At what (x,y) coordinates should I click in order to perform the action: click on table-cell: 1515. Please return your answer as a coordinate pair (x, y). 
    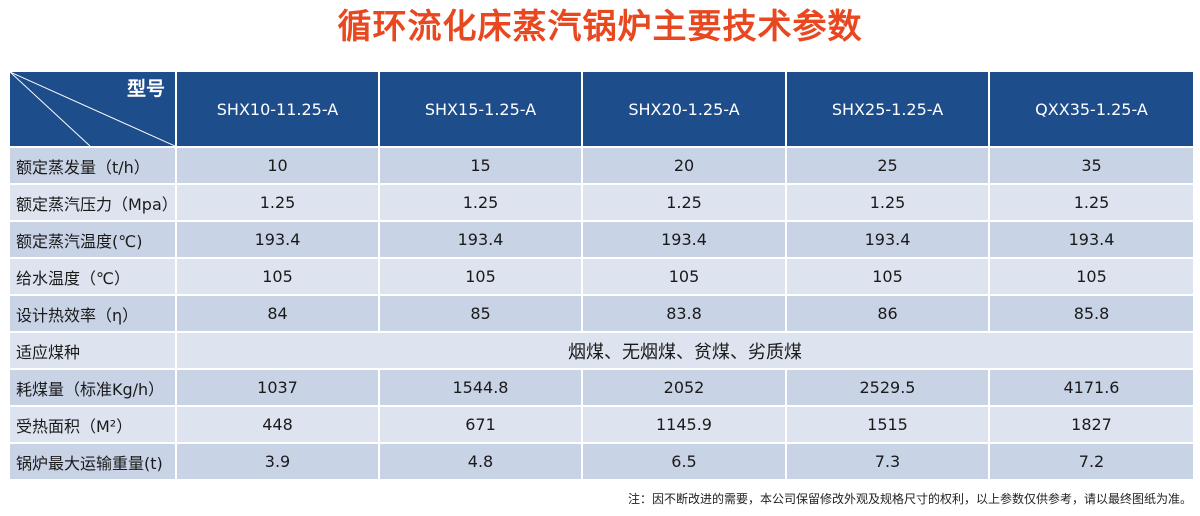
    Looking at the image, I should click on (888, 425).